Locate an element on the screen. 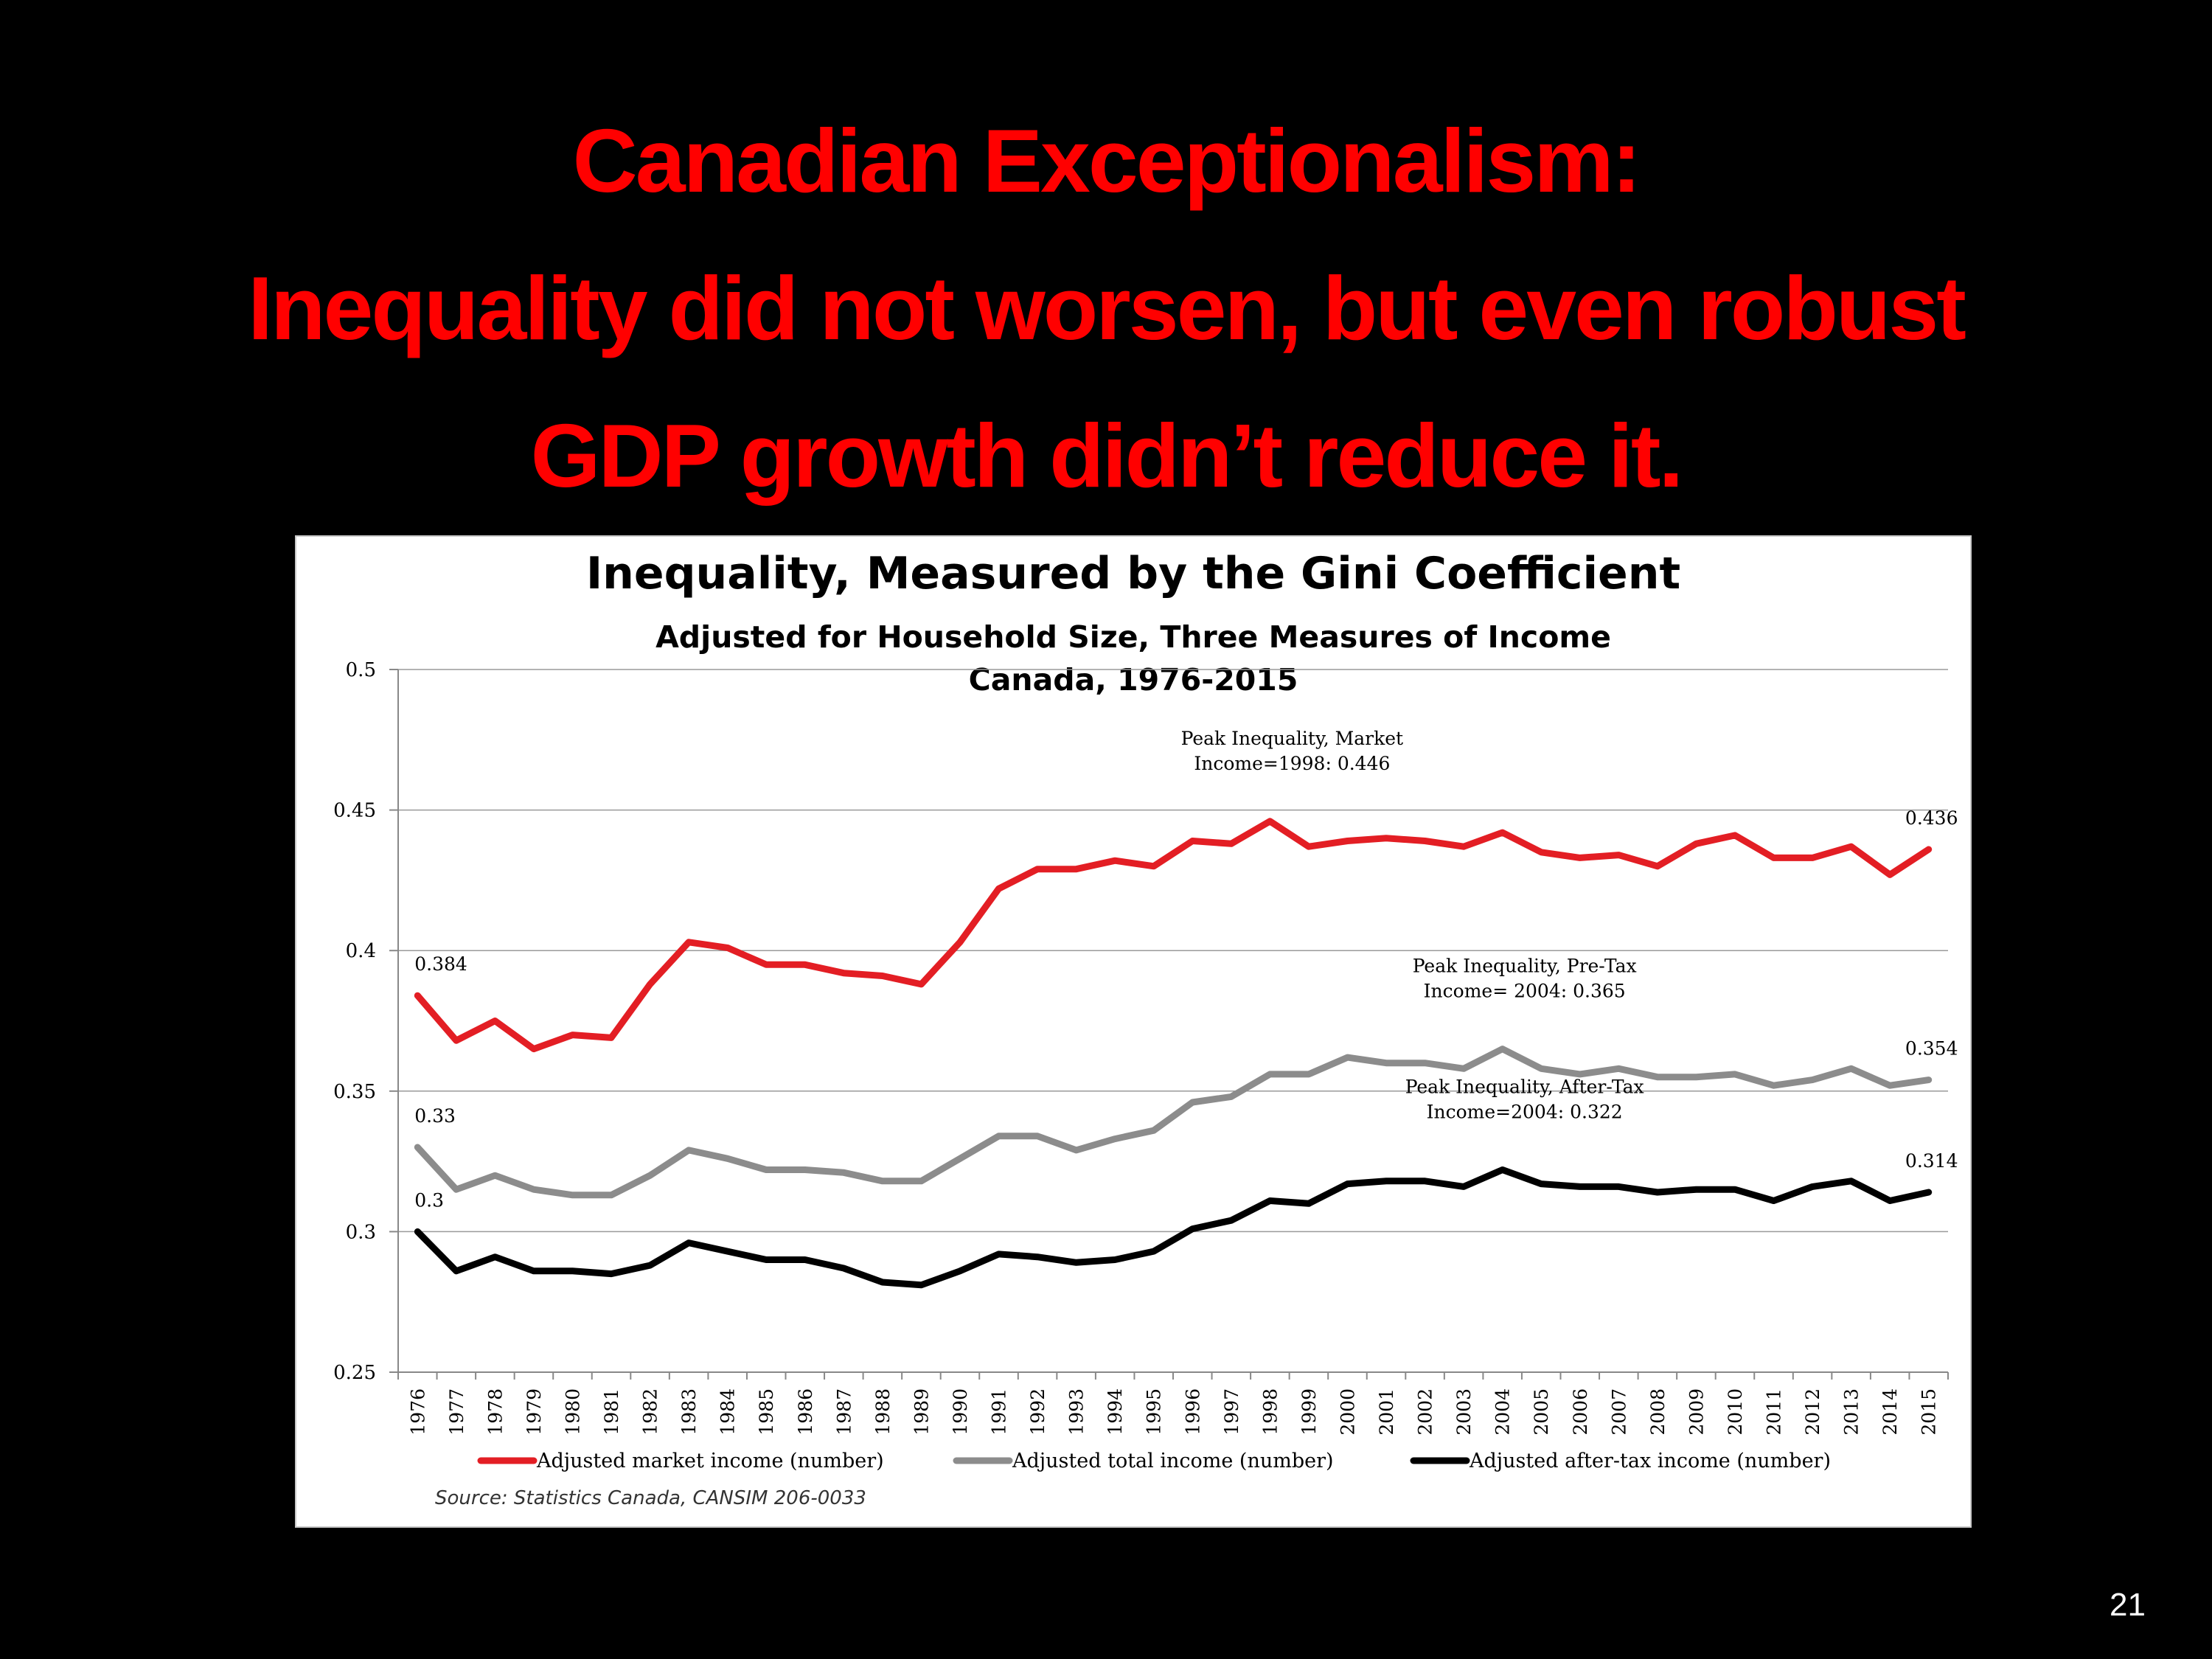 The height and width of the screenshot is (1659, 2212). x-tick-label: 1997 is located at coordinates (1231, 1412).